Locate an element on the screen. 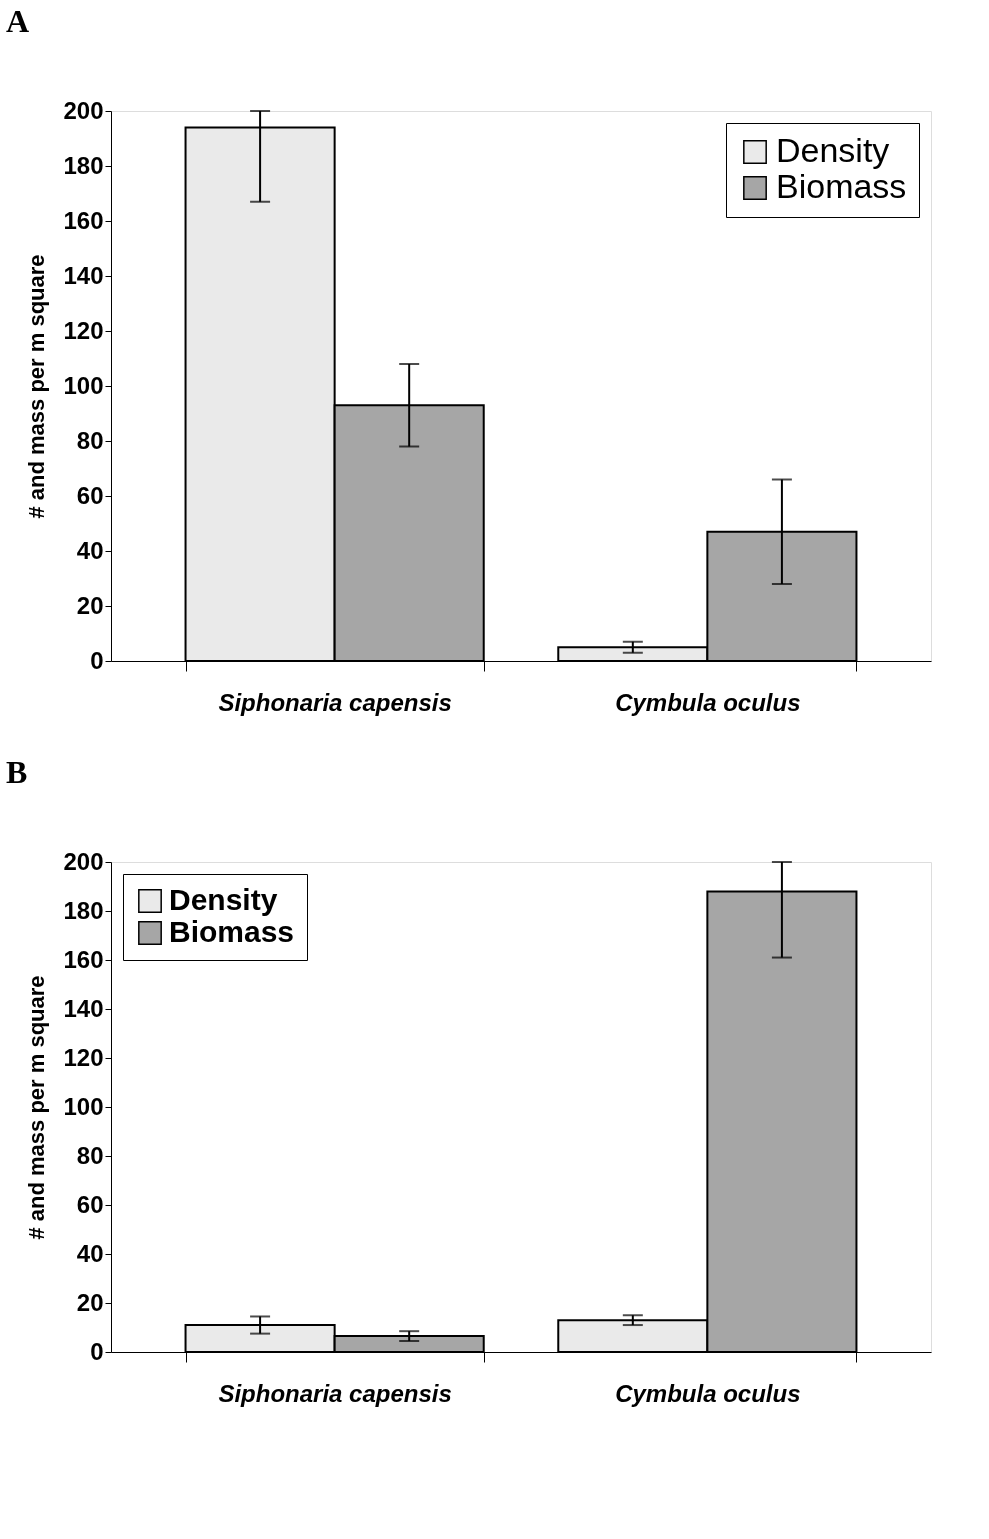 This screenshot has height=1539, width=989. chart-title: B is located at coordinates (16, 772).